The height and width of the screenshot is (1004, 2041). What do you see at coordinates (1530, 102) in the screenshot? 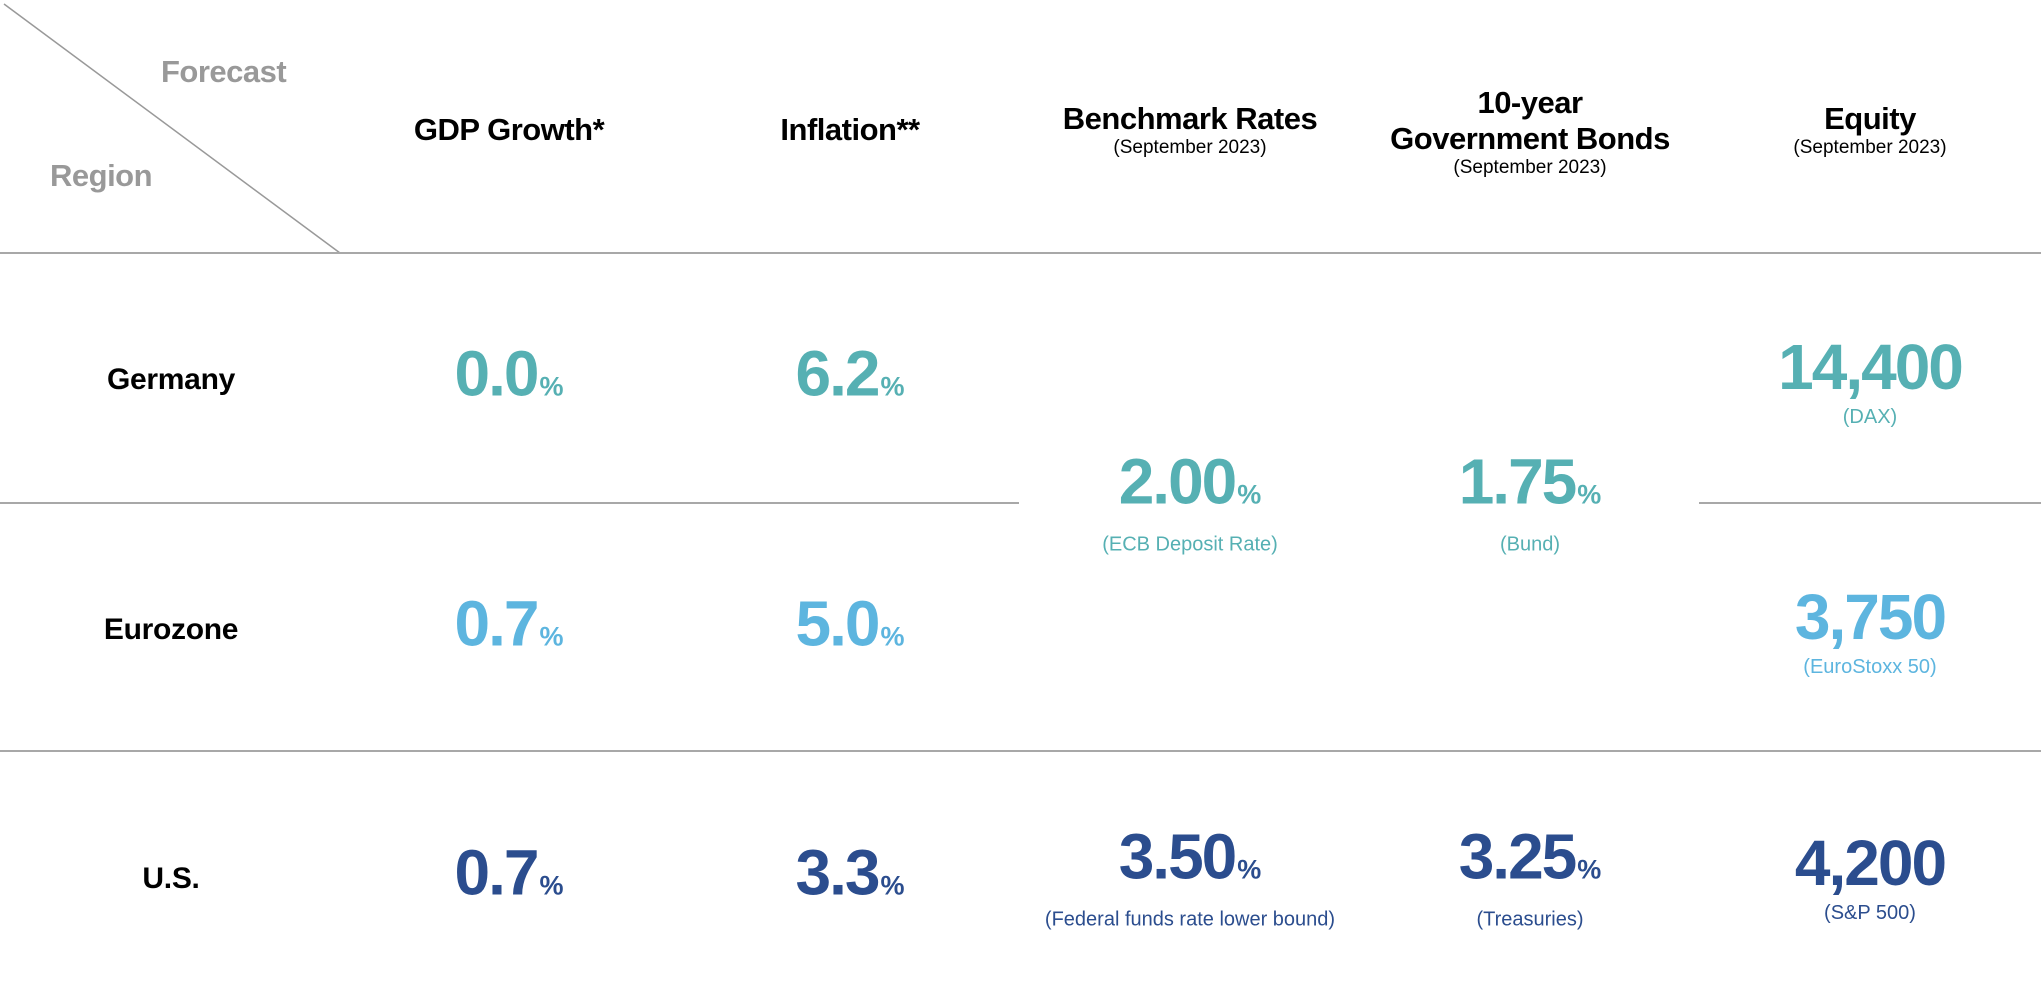
I see `header-bonds-title-1: 10-year` at bounding box center [1530, 102].